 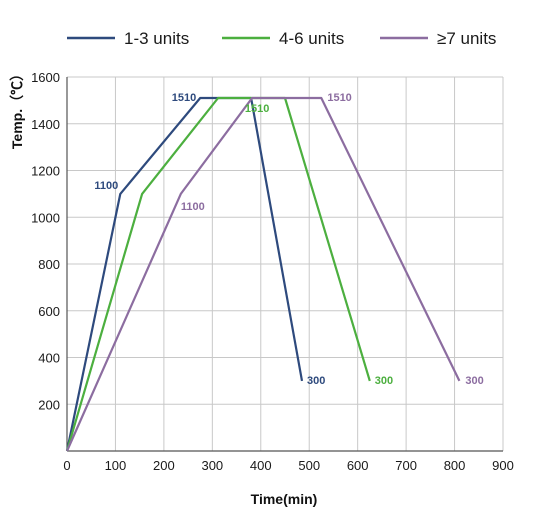 I want to click on y-axis-label: Temp.（℃）, so click(x=17, y=108).